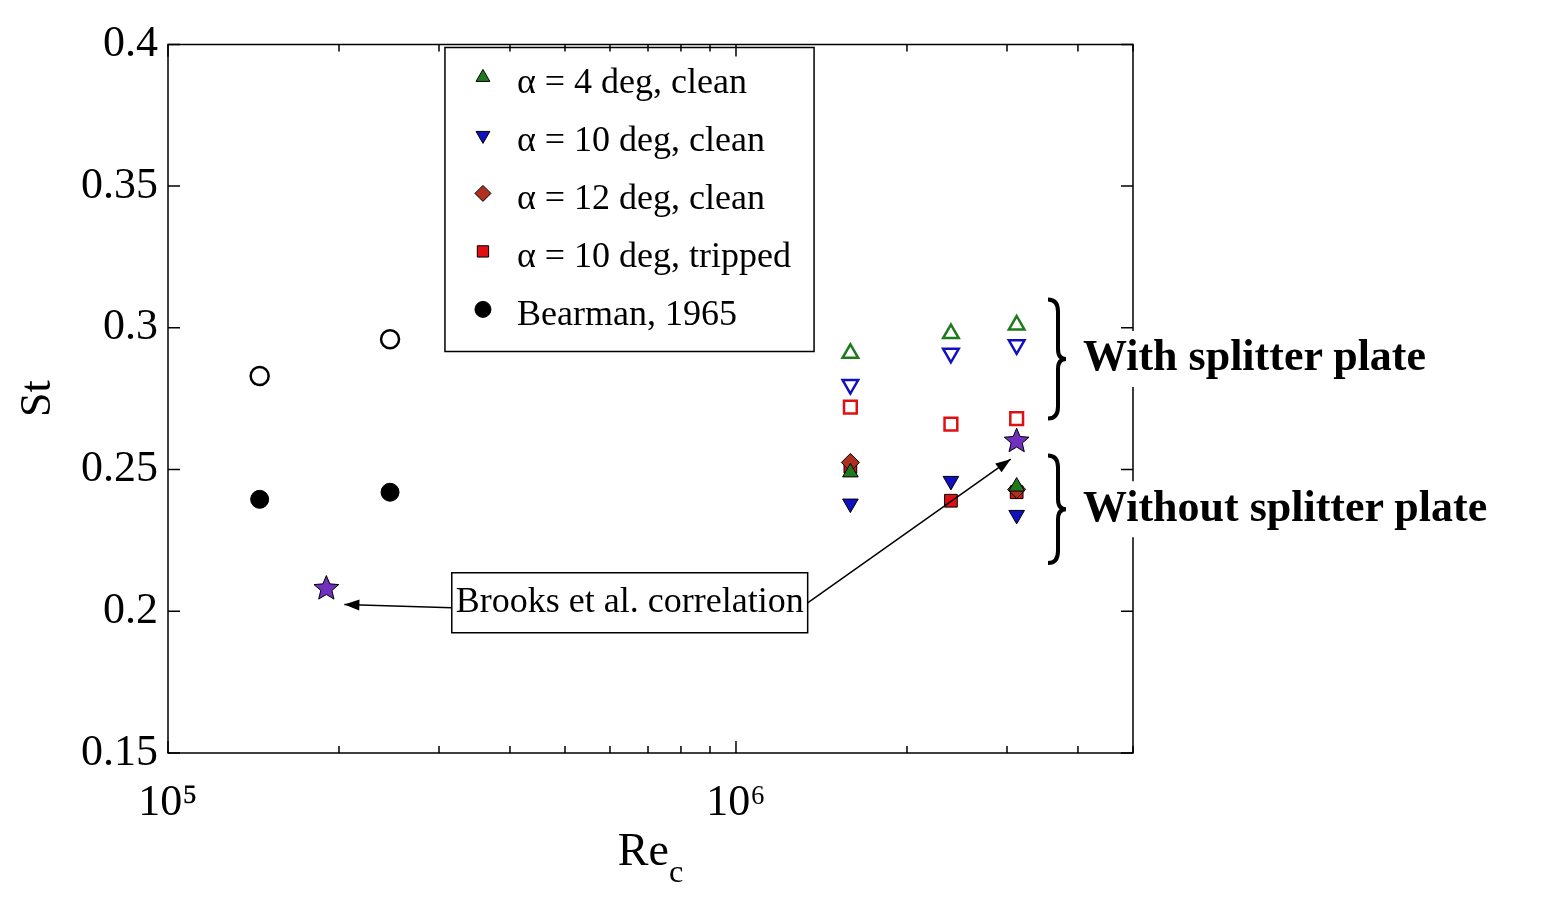  Describe the element at coordinates (119, 467) in the screenshot. I see `y-tick-label: 0.25` at that location.